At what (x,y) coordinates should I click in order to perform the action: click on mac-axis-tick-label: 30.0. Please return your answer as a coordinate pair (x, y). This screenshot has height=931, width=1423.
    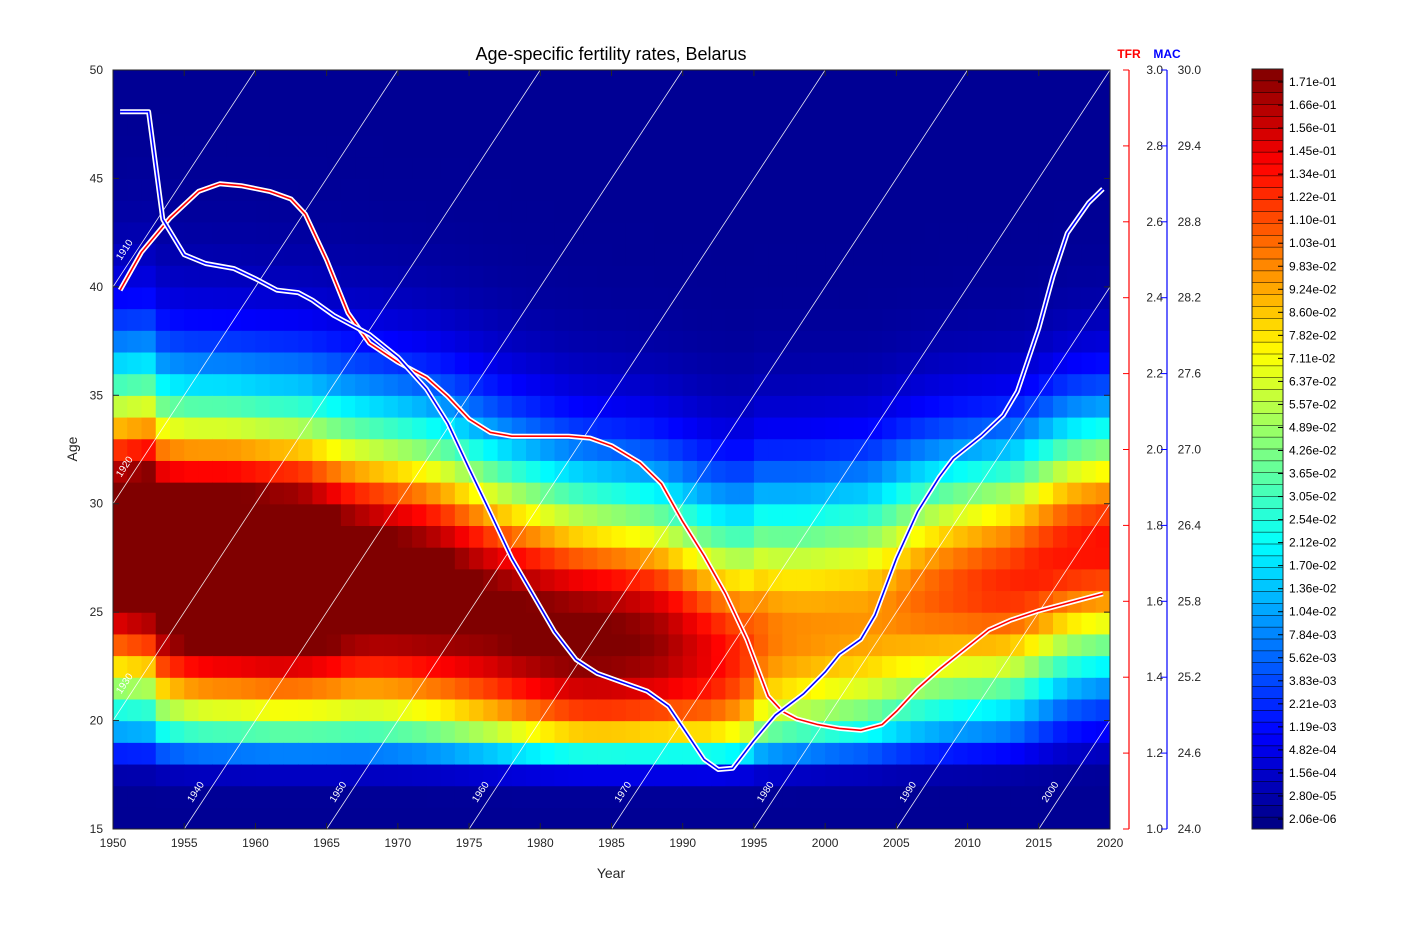
    Looking at the image, I should click on (1190, 70).